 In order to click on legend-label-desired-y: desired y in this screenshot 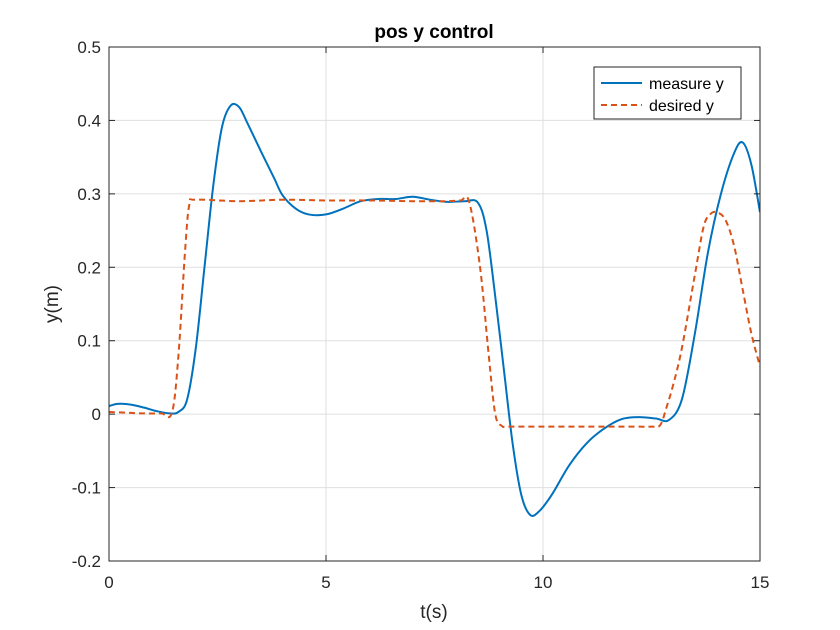, I will do `click(681, 106)`.